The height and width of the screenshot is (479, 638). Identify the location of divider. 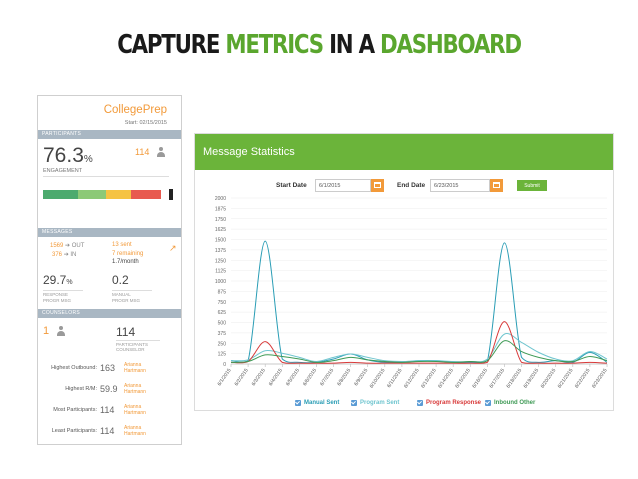
(106, 176).